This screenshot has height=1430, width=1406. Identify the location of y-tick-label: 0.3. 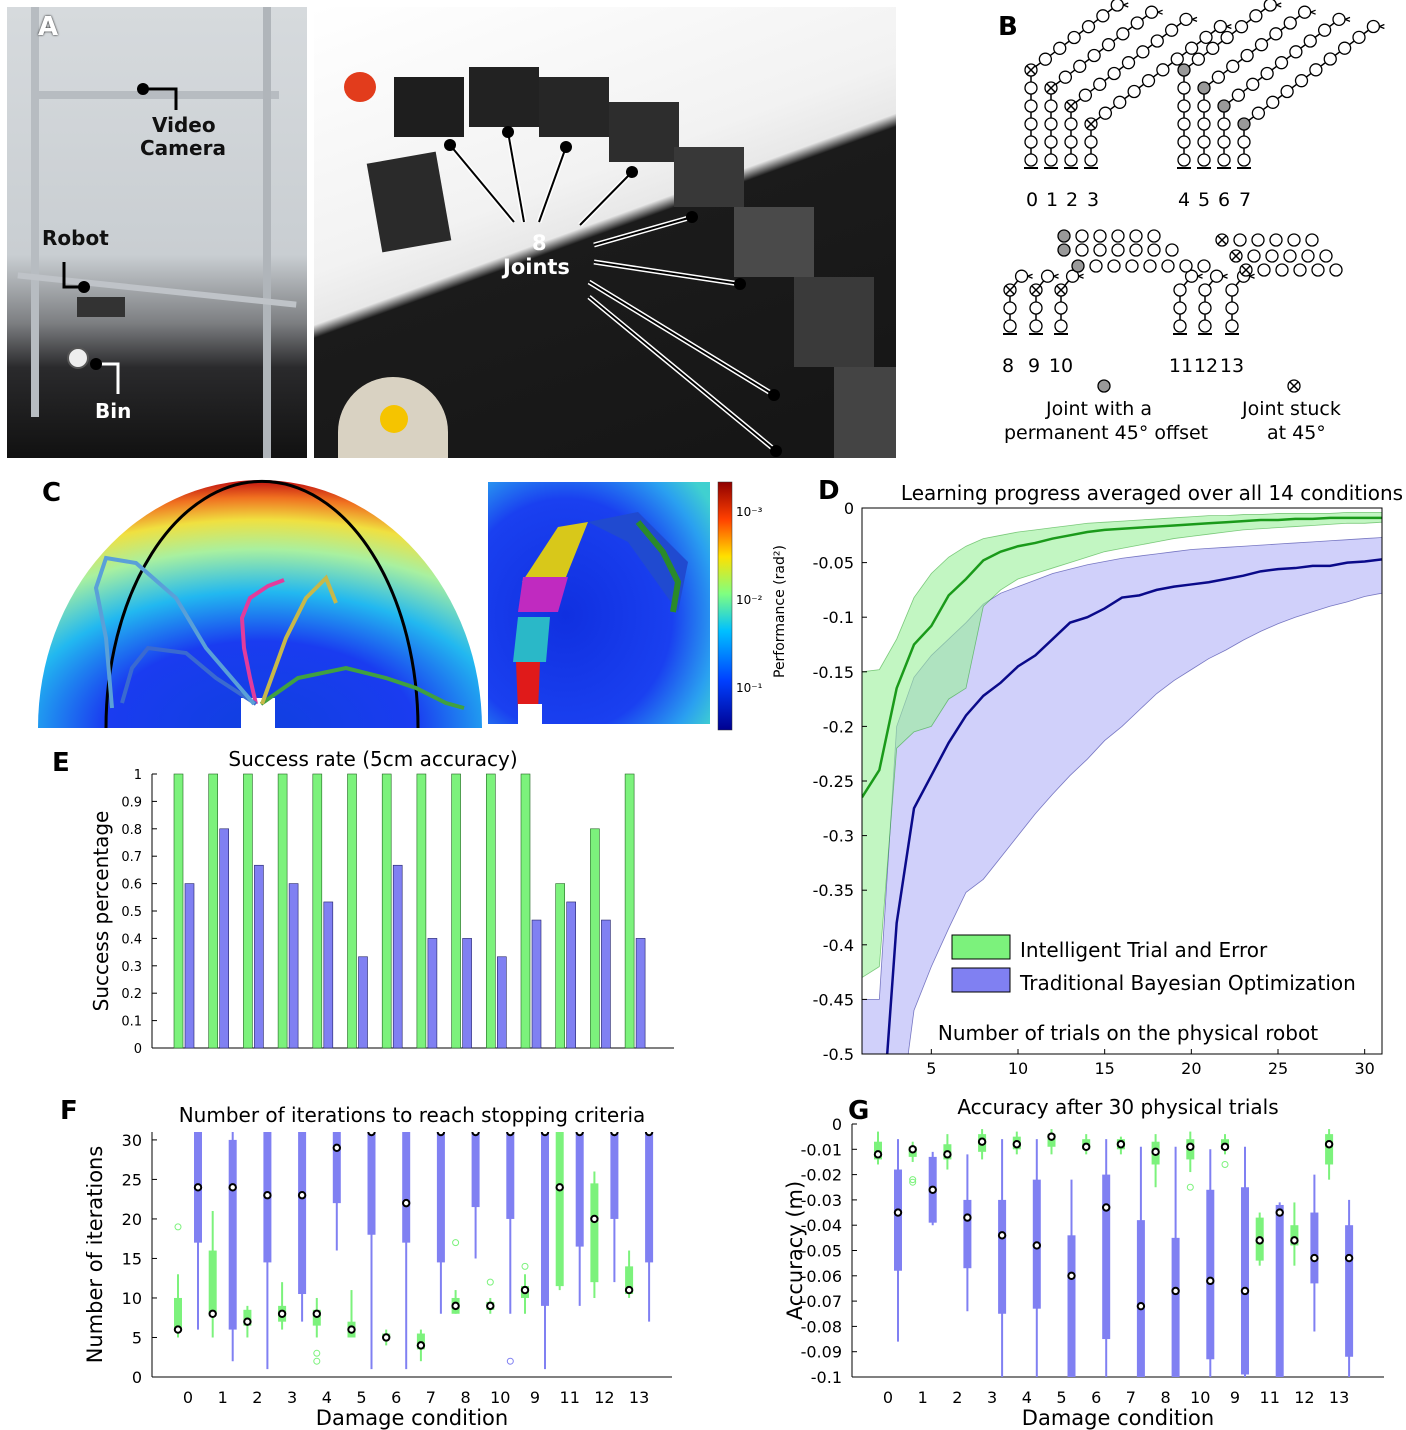
(131, 967).